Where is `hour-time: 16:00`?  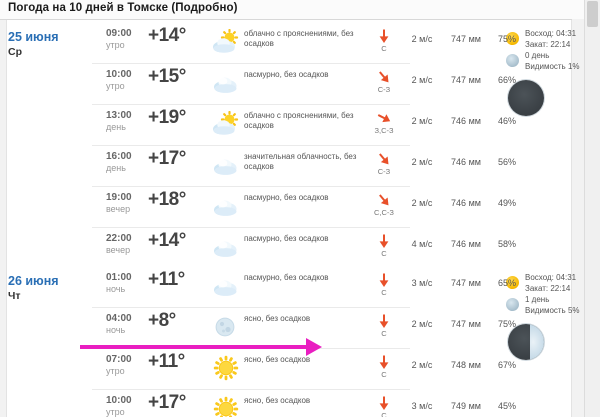
hour-time: 16:00 is located at coordinates (119, 156).